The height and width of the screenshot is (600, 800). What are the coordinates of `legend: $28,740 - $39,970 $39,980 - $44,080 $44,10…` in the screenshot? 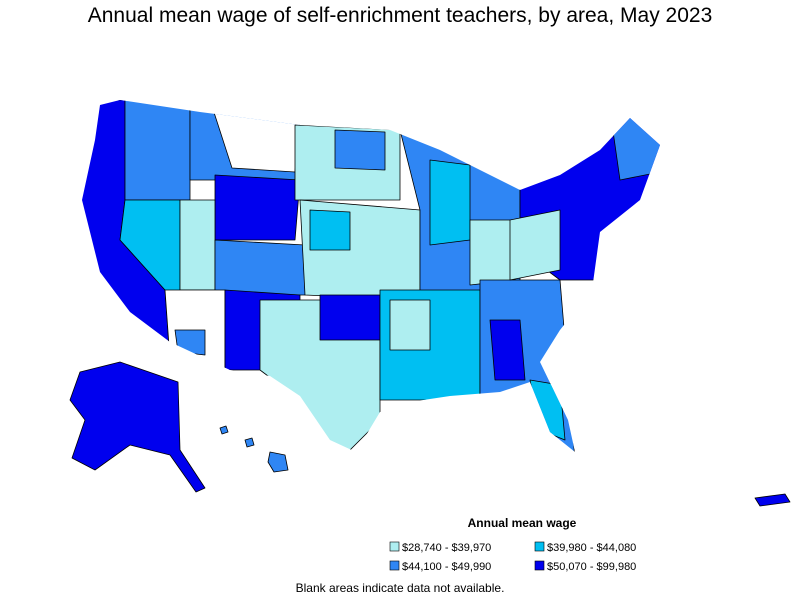 It's located at (512, 557).